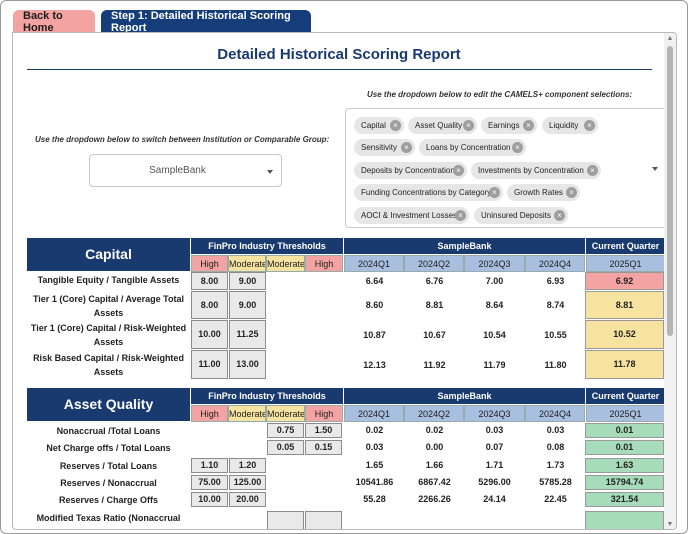 The image size is (688, 534). What do you see at coordinates (624, 447) in the screenshot?
I see `current-value: 0.01` at bounding box center [624, 447].